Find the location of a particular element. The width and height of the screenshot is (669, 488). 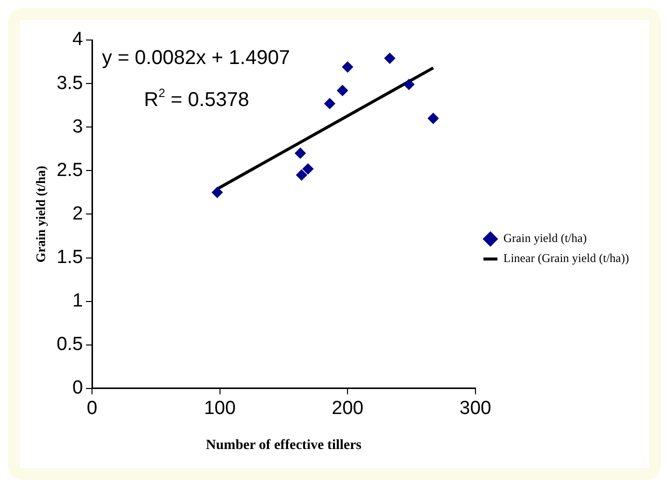

annotation: y = 0.0082x + 1.4907 is located at coordinates (196, 58).